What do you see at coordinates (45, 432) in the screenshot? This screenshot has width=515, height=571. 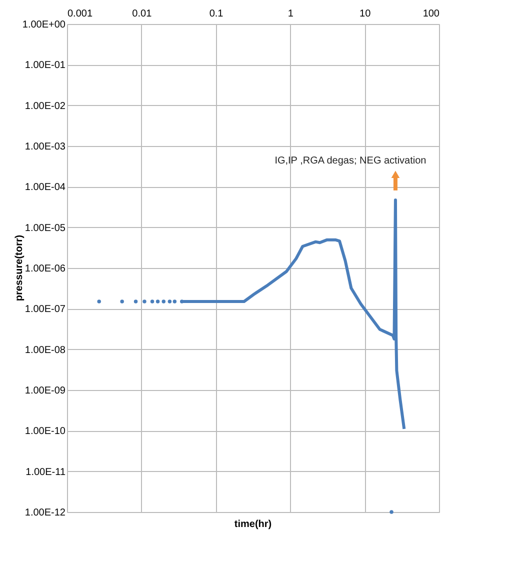 I see `y-tick-label: 1.00E-10` at bounding box center [45, 432].